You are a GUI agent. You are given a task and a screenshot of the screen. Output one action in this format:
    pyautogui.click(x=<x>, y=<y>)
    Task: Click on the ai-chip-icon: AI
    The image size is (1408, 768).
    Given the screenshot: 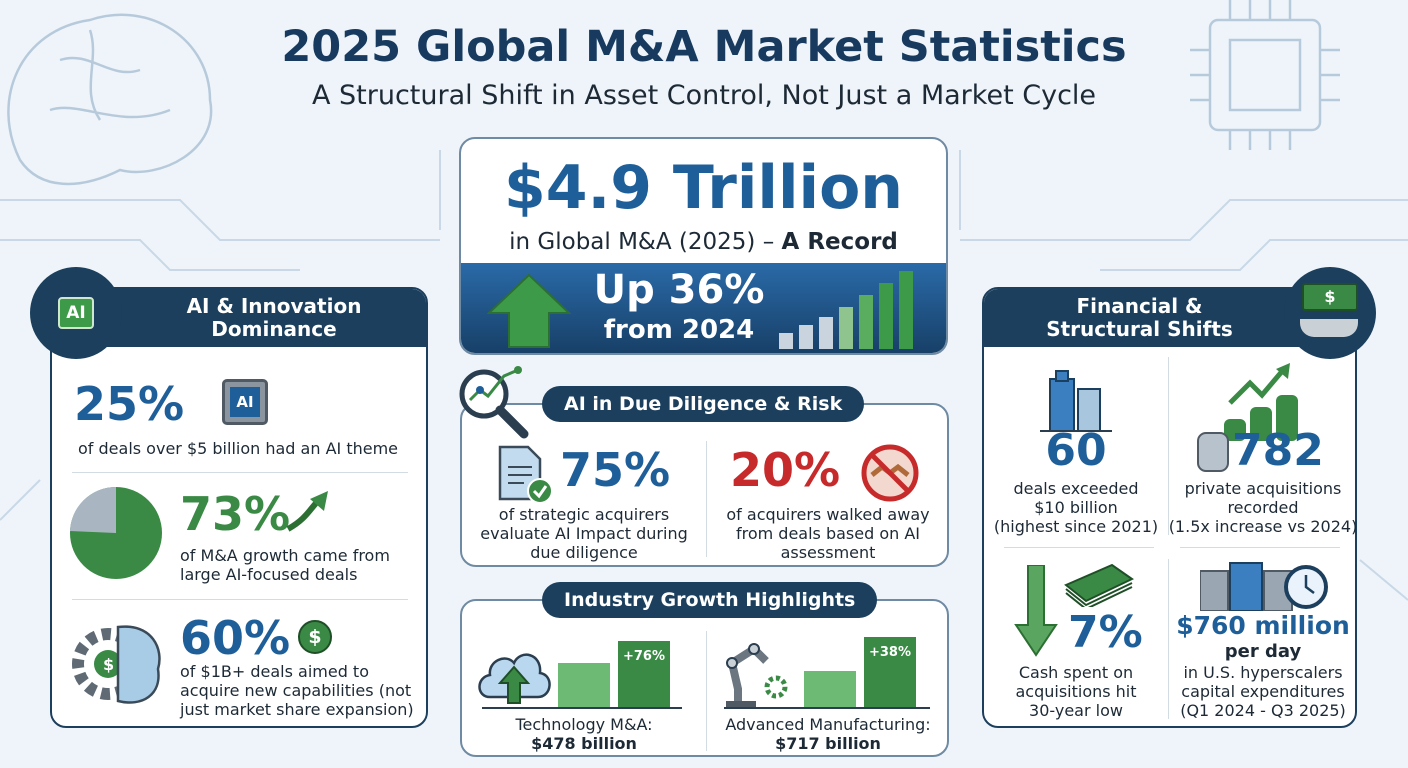 What is the action you would take?
    pyautogui.click(x=245, y=402)
    